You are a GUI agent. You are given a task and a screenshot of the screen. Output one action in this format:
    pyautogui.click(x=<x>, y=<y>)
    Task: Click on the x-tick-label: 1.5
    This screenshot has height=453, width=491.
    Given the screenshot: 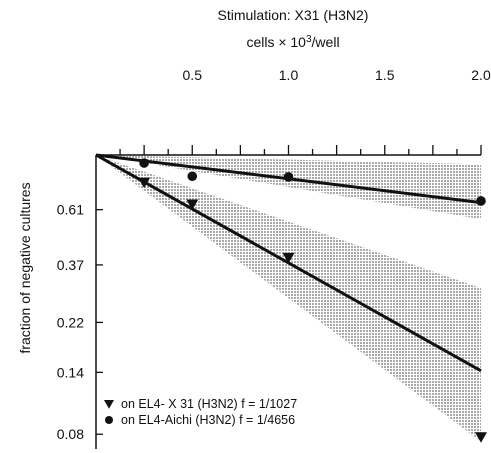 What is the action you would take?
    pyautogui.click(x=385, y=75)
    